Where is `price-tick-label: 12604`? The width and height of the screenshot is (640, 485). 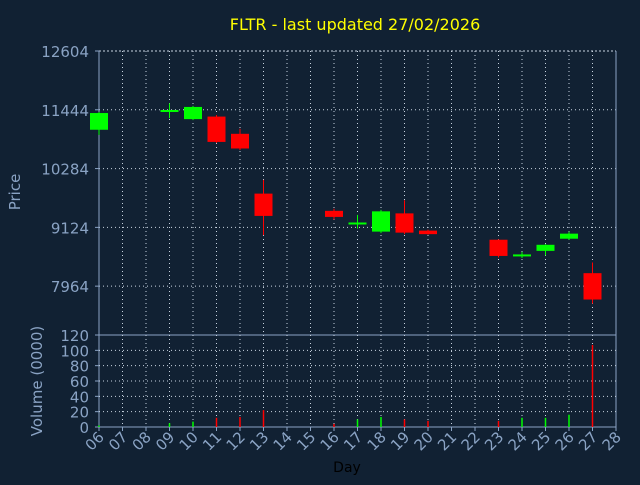
price-tick-label: 12604 is located at coordinates (65, 52).